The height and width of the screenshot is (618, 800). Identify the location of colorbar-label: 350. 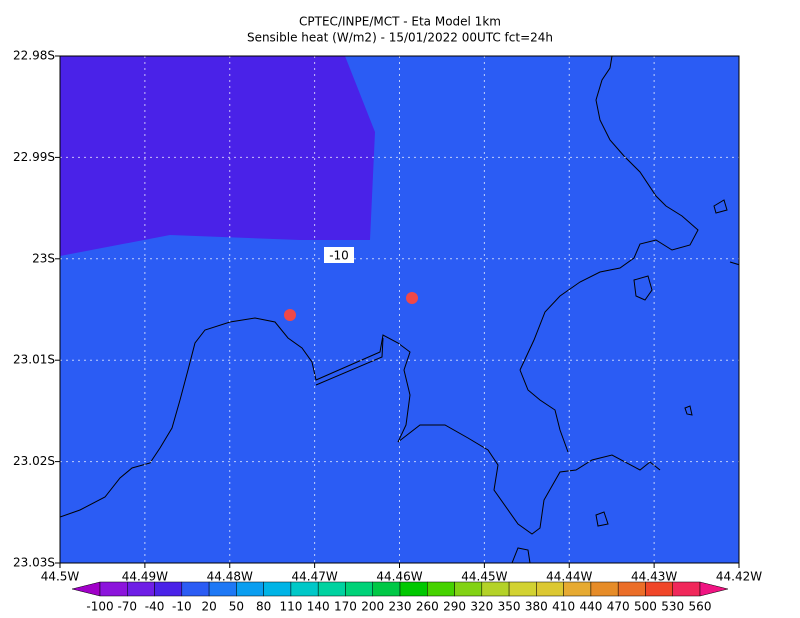
(509, 607).